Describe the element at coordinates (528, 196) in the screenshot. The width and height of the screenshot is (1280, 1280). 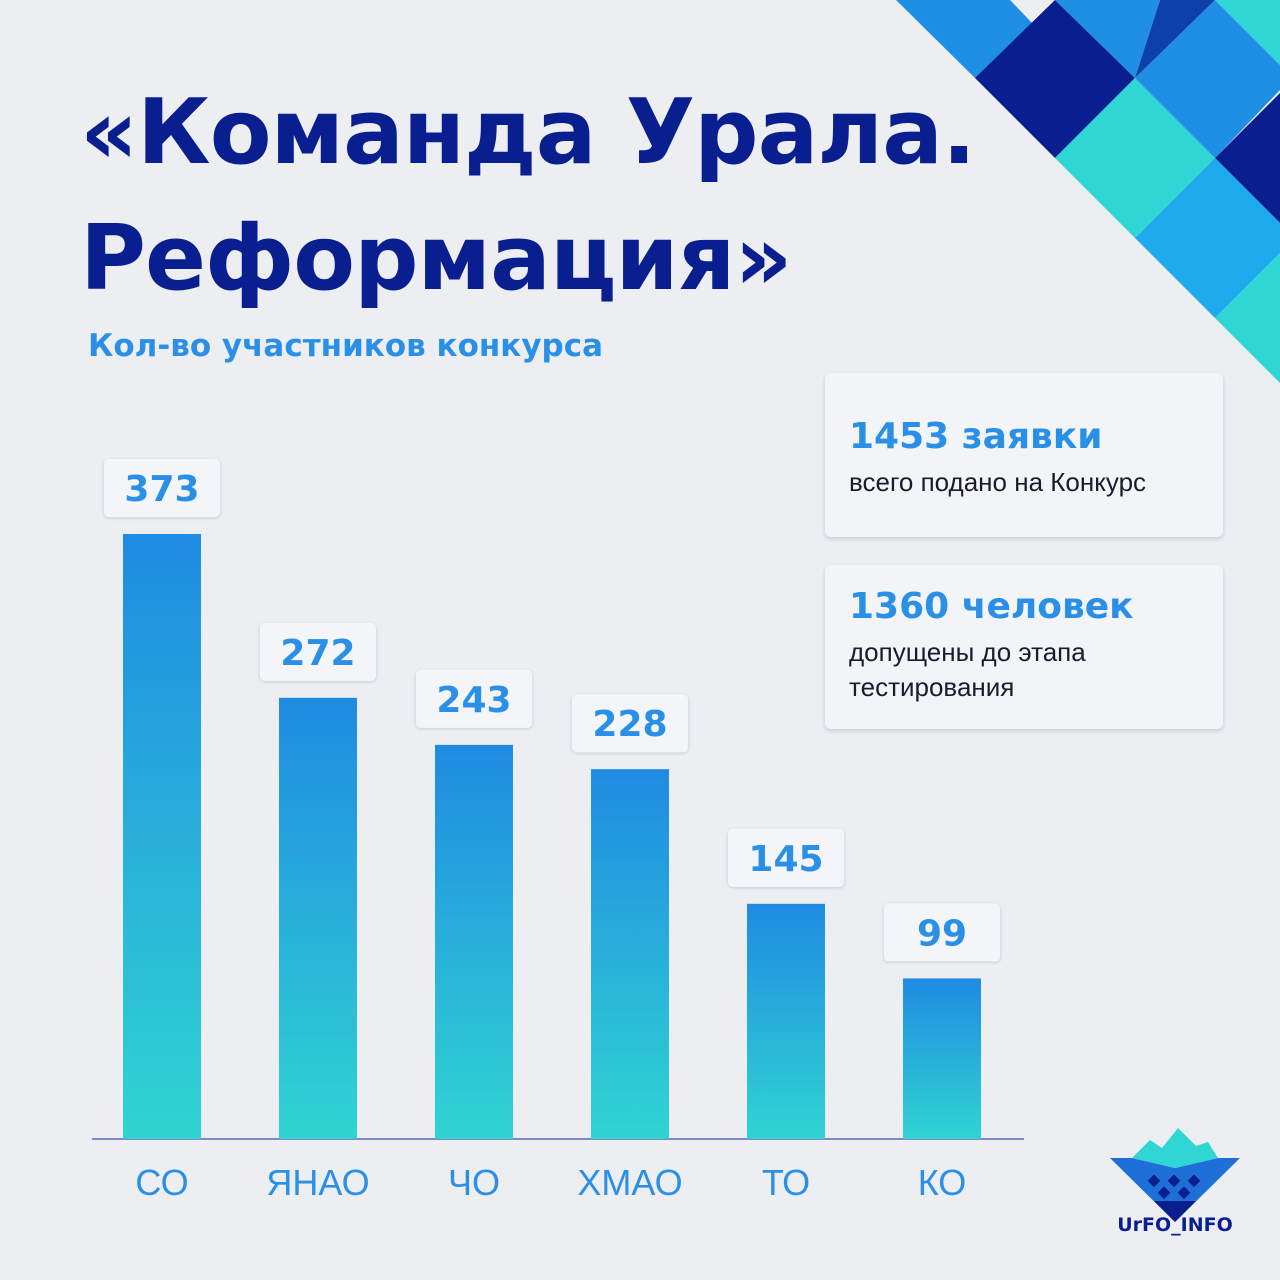
I see `page-title: «Команда Урала. Реформация»` at that location.